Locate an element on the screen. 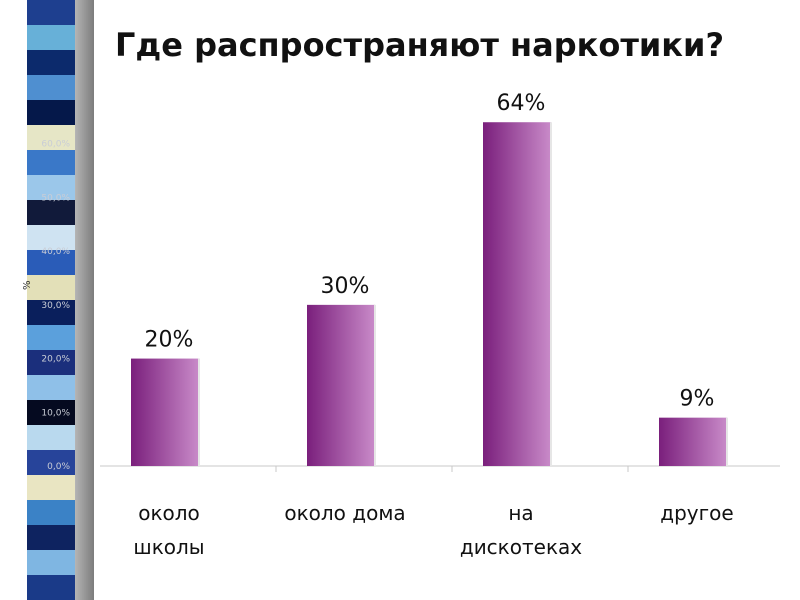  y-tick-label: 20,0% is located at coordinates (55, 360).